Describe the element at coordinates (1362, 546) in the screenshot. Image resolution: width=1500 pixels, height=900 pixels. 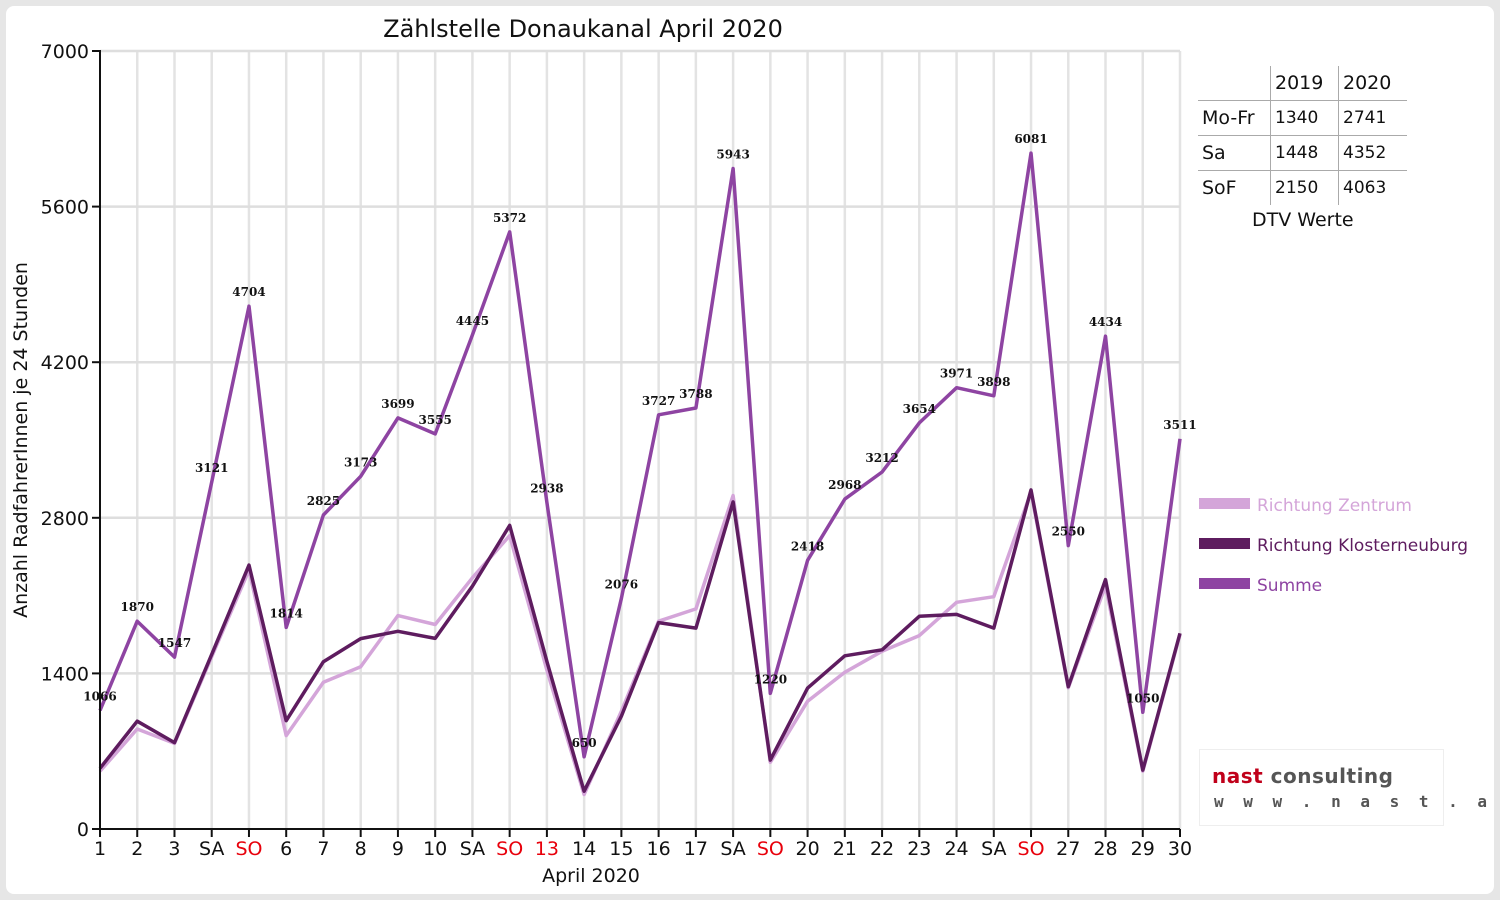
I see `legend-label: Richtung Klosterneuburg` at that location.